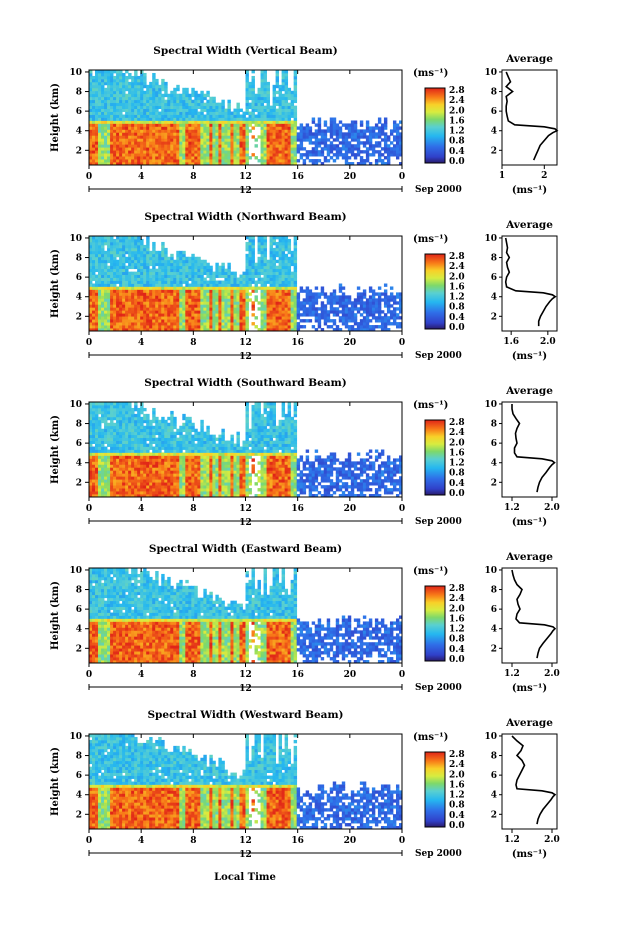 Image resolution: width=621 pixels, height=929 pixels. Describe the element at coordinates (245, 383) in the screenshot. I see `panel-title: Spectral Width (Southward Beam)` at that location.